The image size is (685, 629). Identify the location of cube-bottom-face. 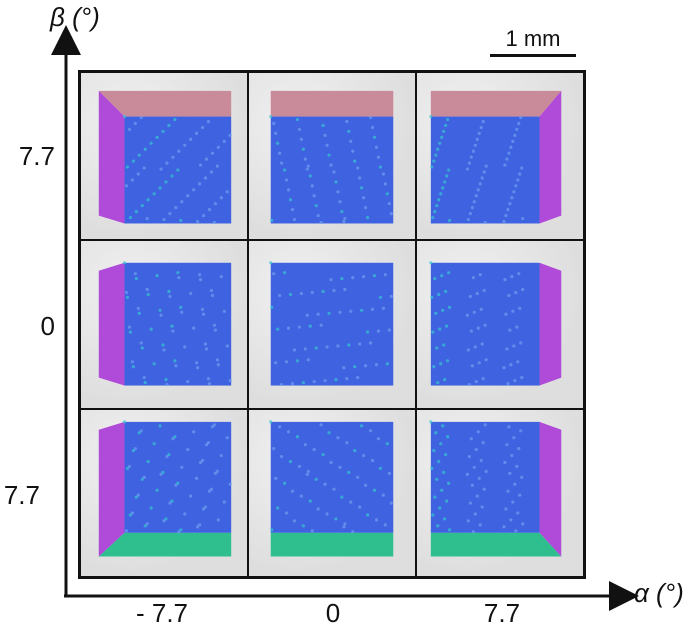
(165, 544).